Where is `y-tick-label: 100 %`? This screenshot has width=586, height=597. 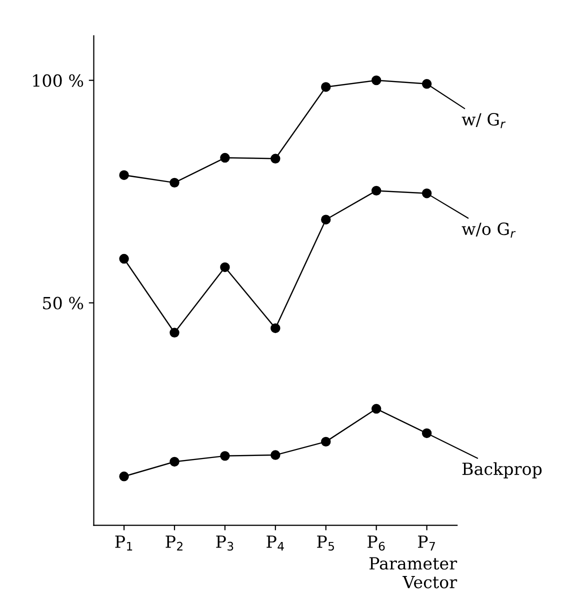
y-tick-label: 100 % is located at coordinates (58, 80).